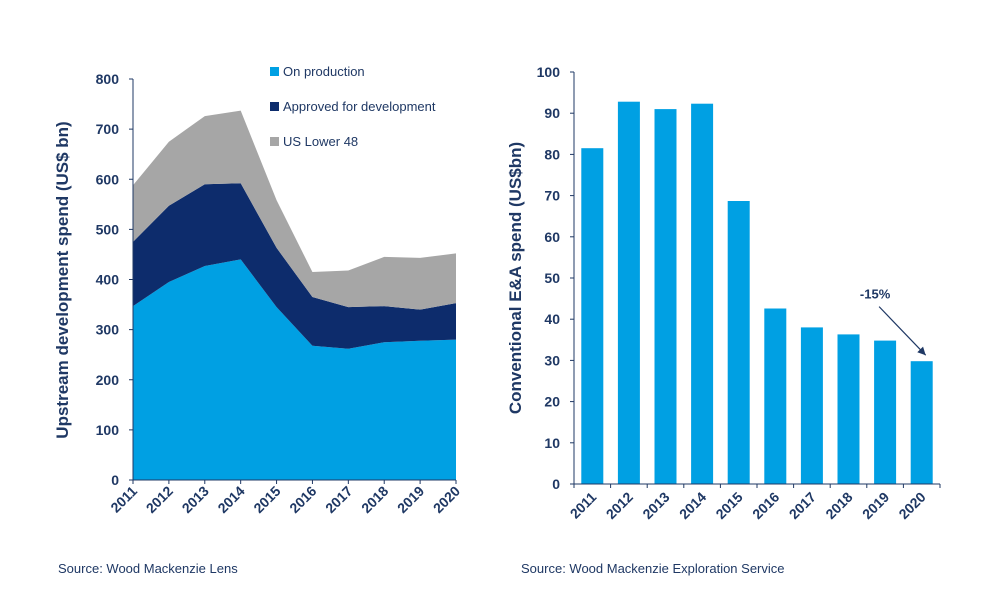  Describe the element at coordinates (702, 293) in the screenshot. I see `bar-2014` at that location.